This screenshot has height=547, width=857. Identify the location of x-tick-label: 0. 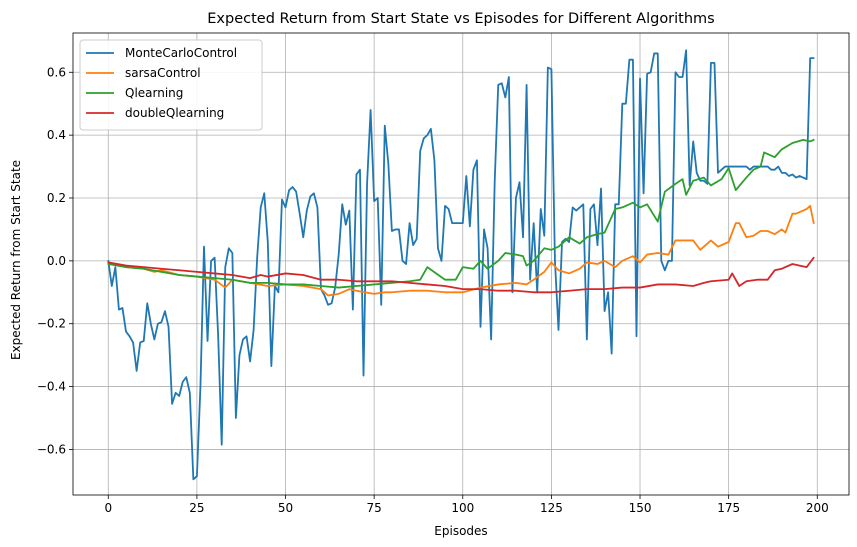
(108, 508).